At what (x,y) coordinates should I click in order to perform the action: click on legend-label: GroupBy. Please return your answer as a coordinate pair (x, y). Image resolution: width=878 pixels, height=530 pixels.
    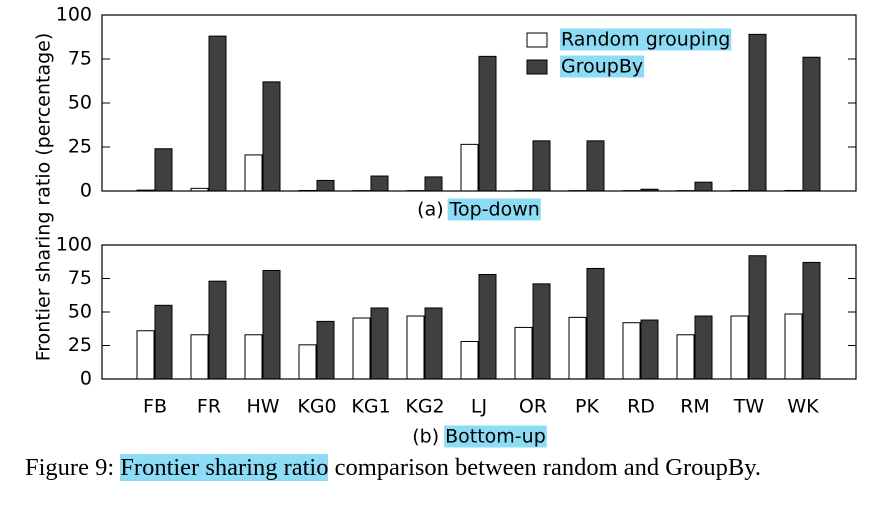
    Looking at the image, I should click on (602, 67).